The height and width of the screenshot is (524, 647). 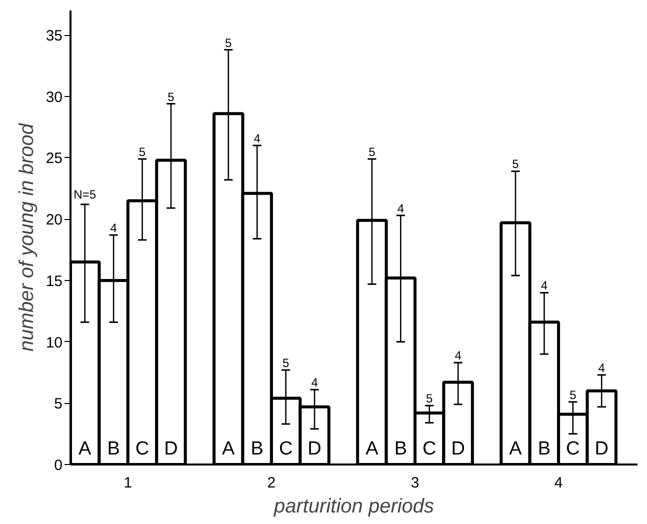 What do you see at coordinates (171, 449) in the screenshot?
I see `series-label: D` at bounding box center [171, 449].